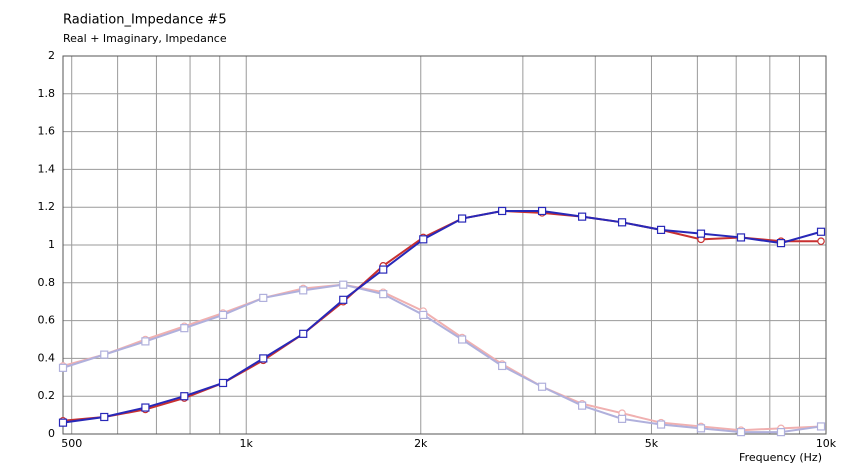 This screenshot has width=844, height=469. What do you see at coordinates (47, 395) in the screenshot?
I see `y-tick-label: 0.2` at bounding box center [47, 395].